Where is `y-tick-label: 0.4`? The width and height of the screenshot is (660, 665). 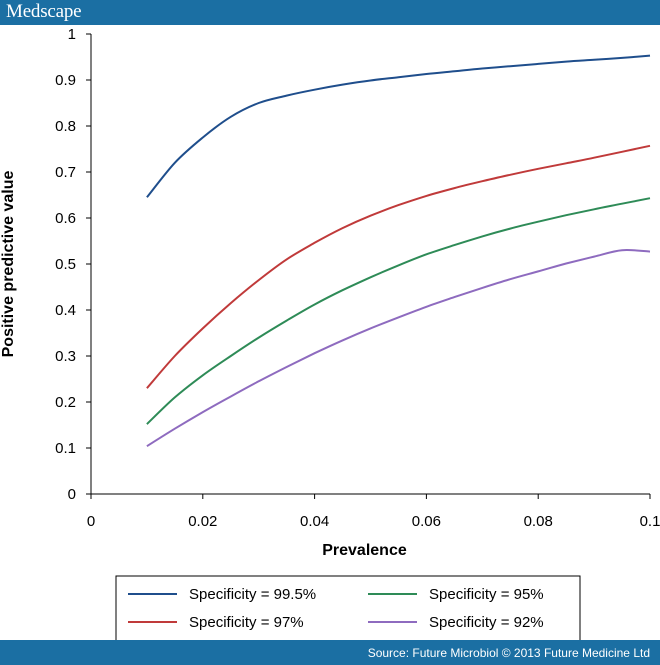 y-tick-label: 0.4 is located at coordinates (65, 310).